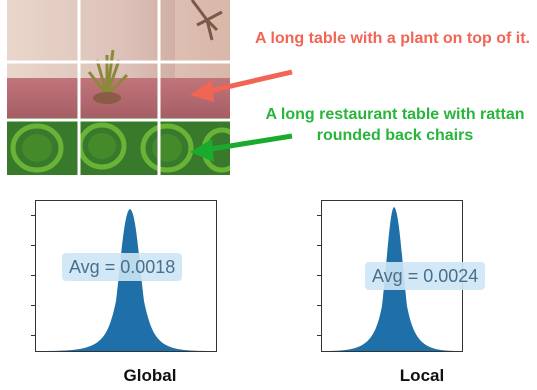 The height and width of the screenshot is (390, 537). I want to click on histogram-local: Avg = 0.0024, so click(403, 276).